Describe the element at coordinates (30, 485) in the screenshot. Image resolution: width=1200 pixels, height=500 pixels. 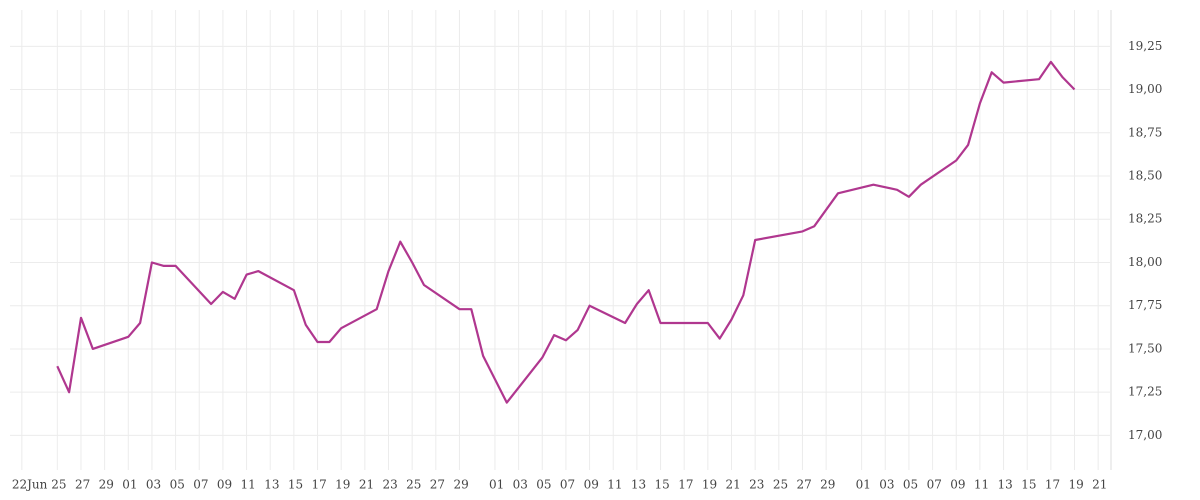
I see `x-tick-label: 22Jun` at that location.